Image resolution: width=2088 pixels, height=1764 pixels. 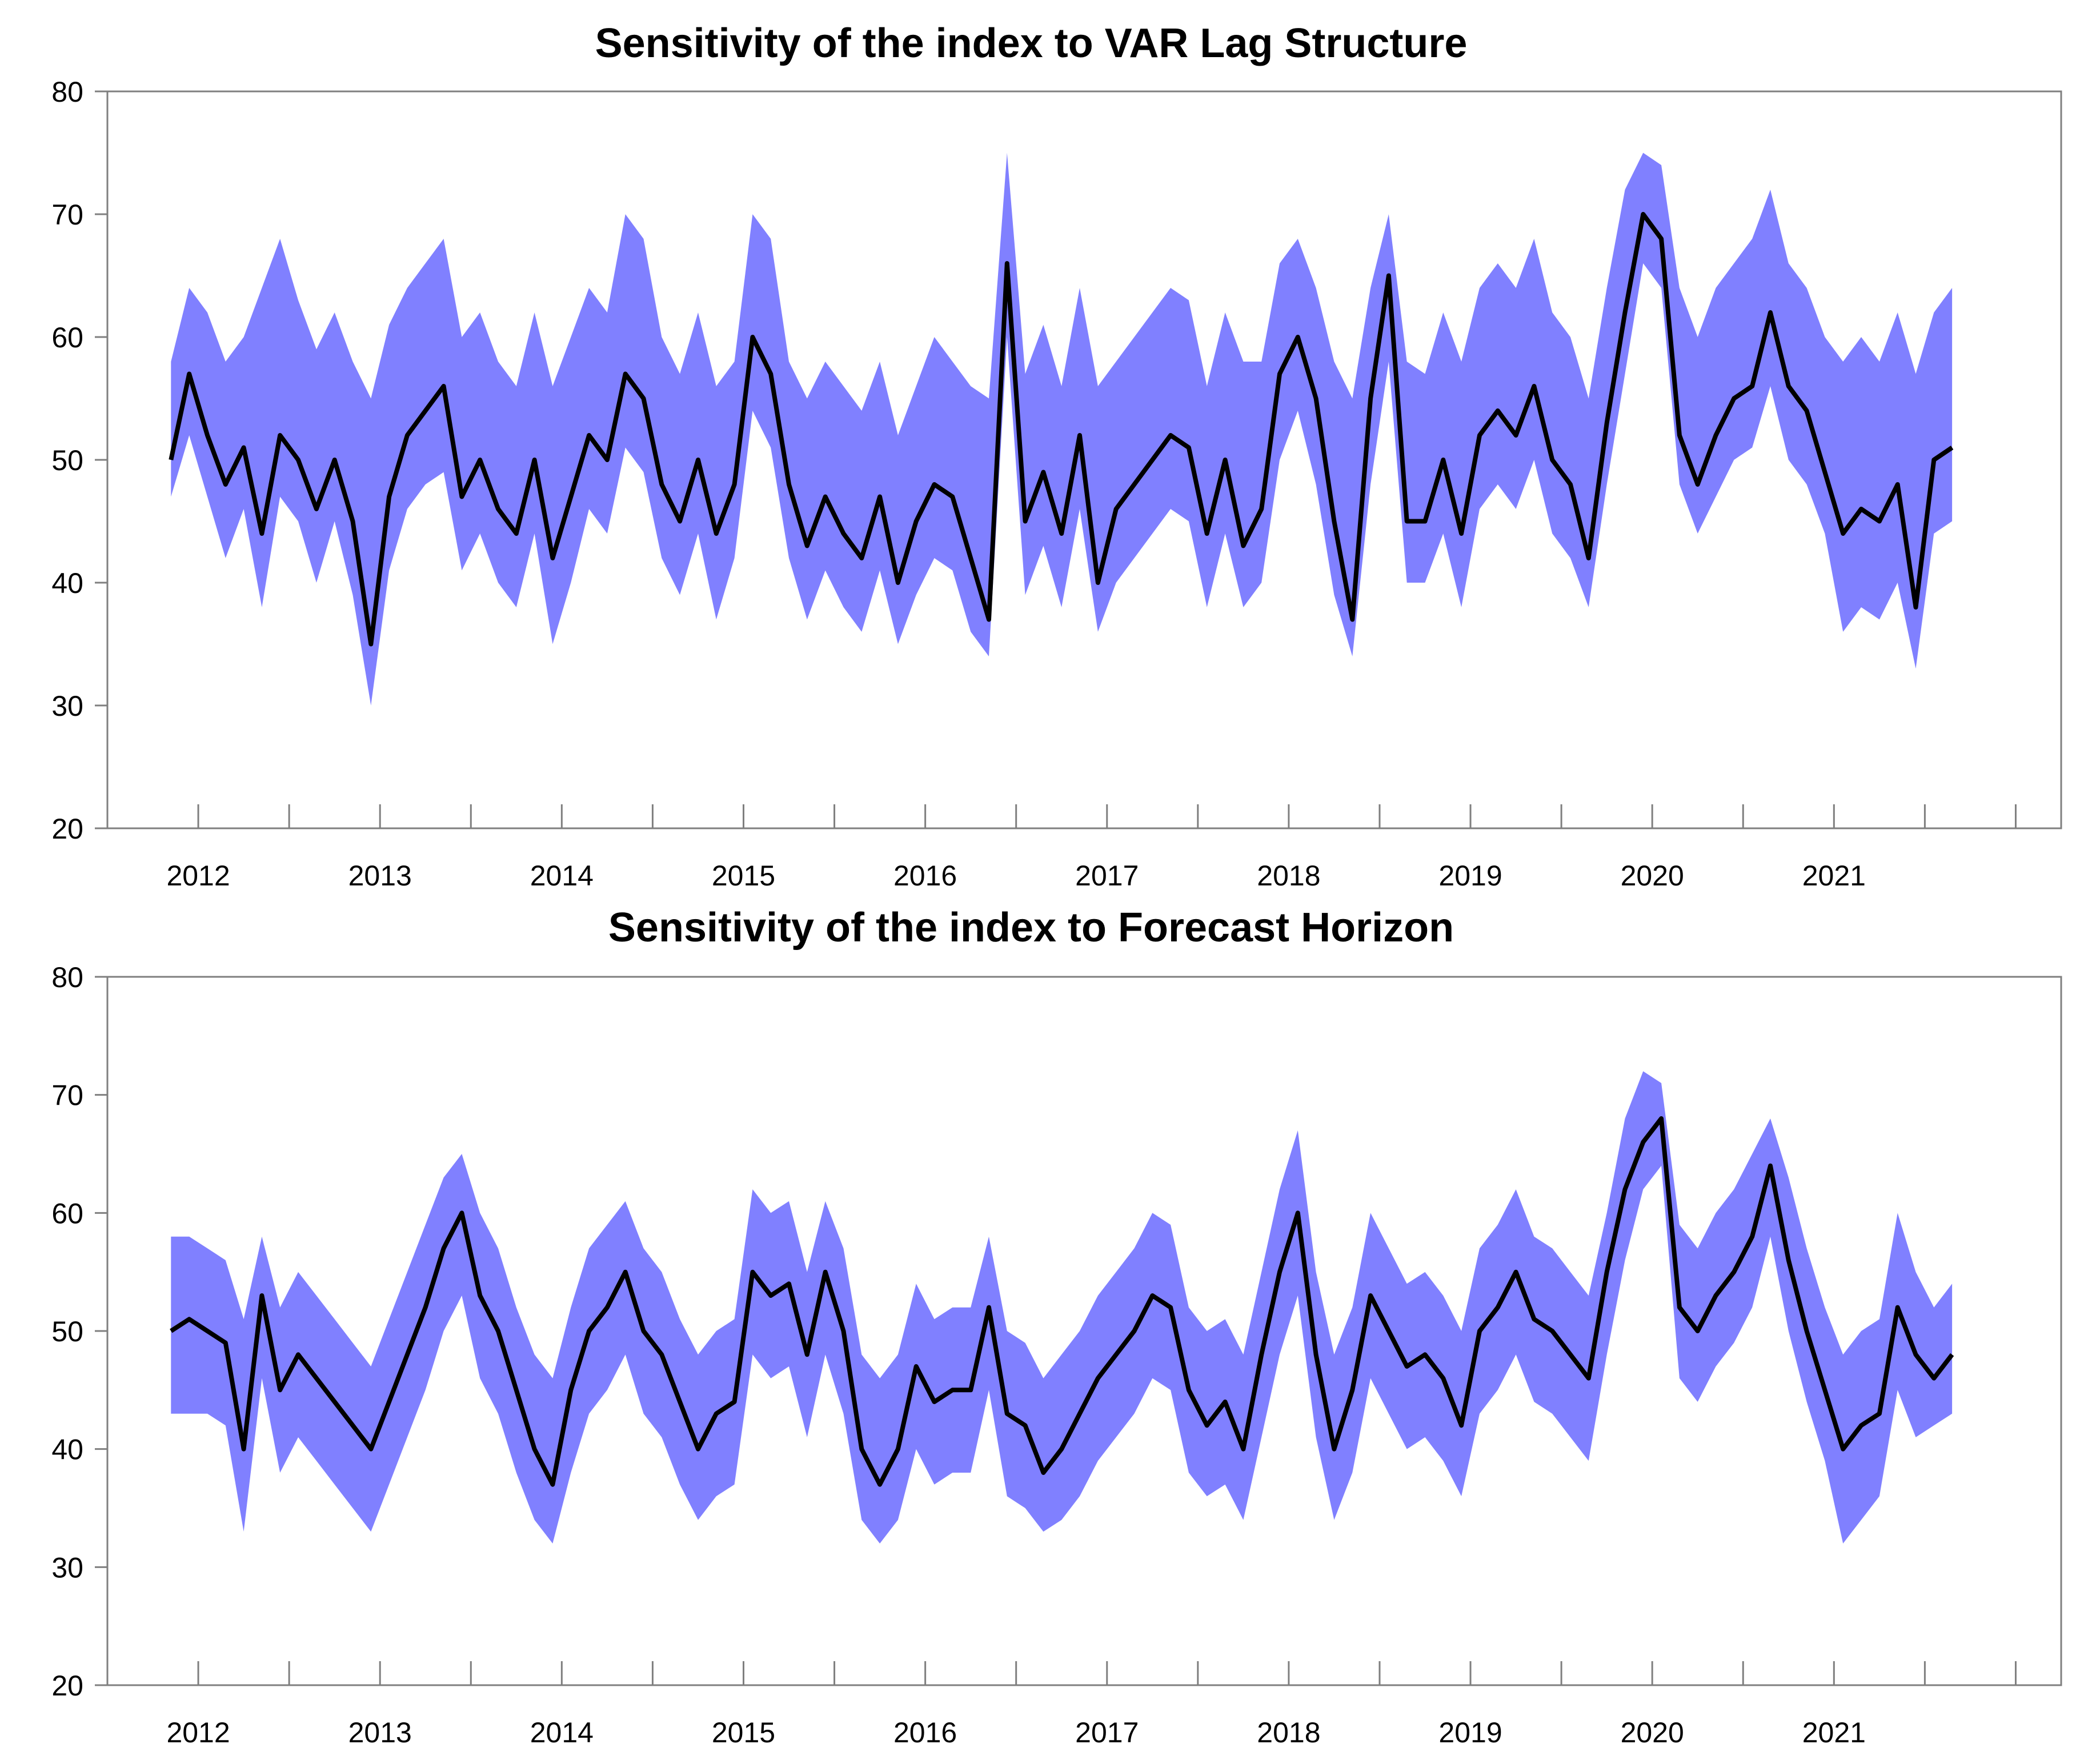 What do you see at coordinates (1091, 1705) in the screenshot?
I see `x-axis-horizon: 2012 2013 2014 2015 2016 2017 2018 2019 2020 2021` at bounding box center [1091, 1705].